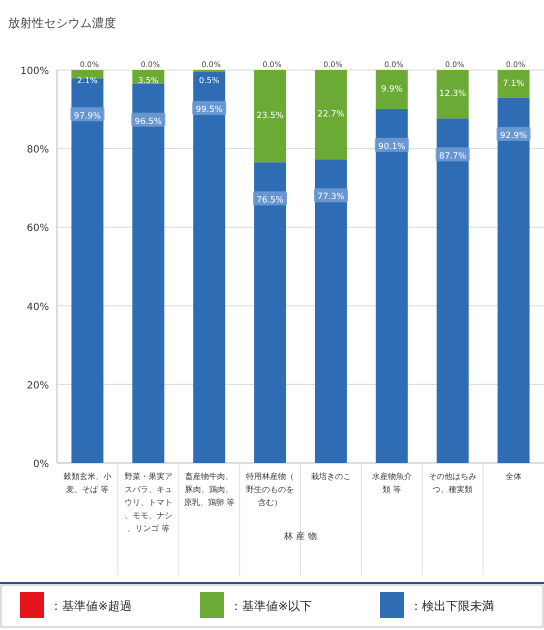  I want to click on data-label: 0.5%, so click(209, 80).